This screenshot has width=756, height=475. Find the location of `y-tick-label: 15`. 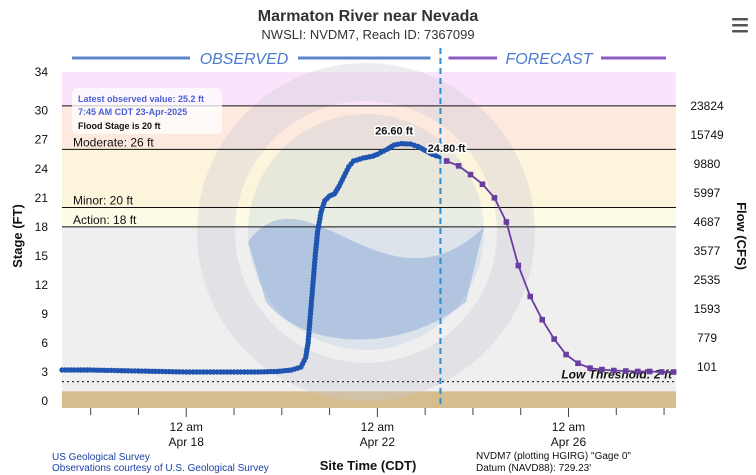

y-tick-label: 15 is located at coordinates (42, 256).